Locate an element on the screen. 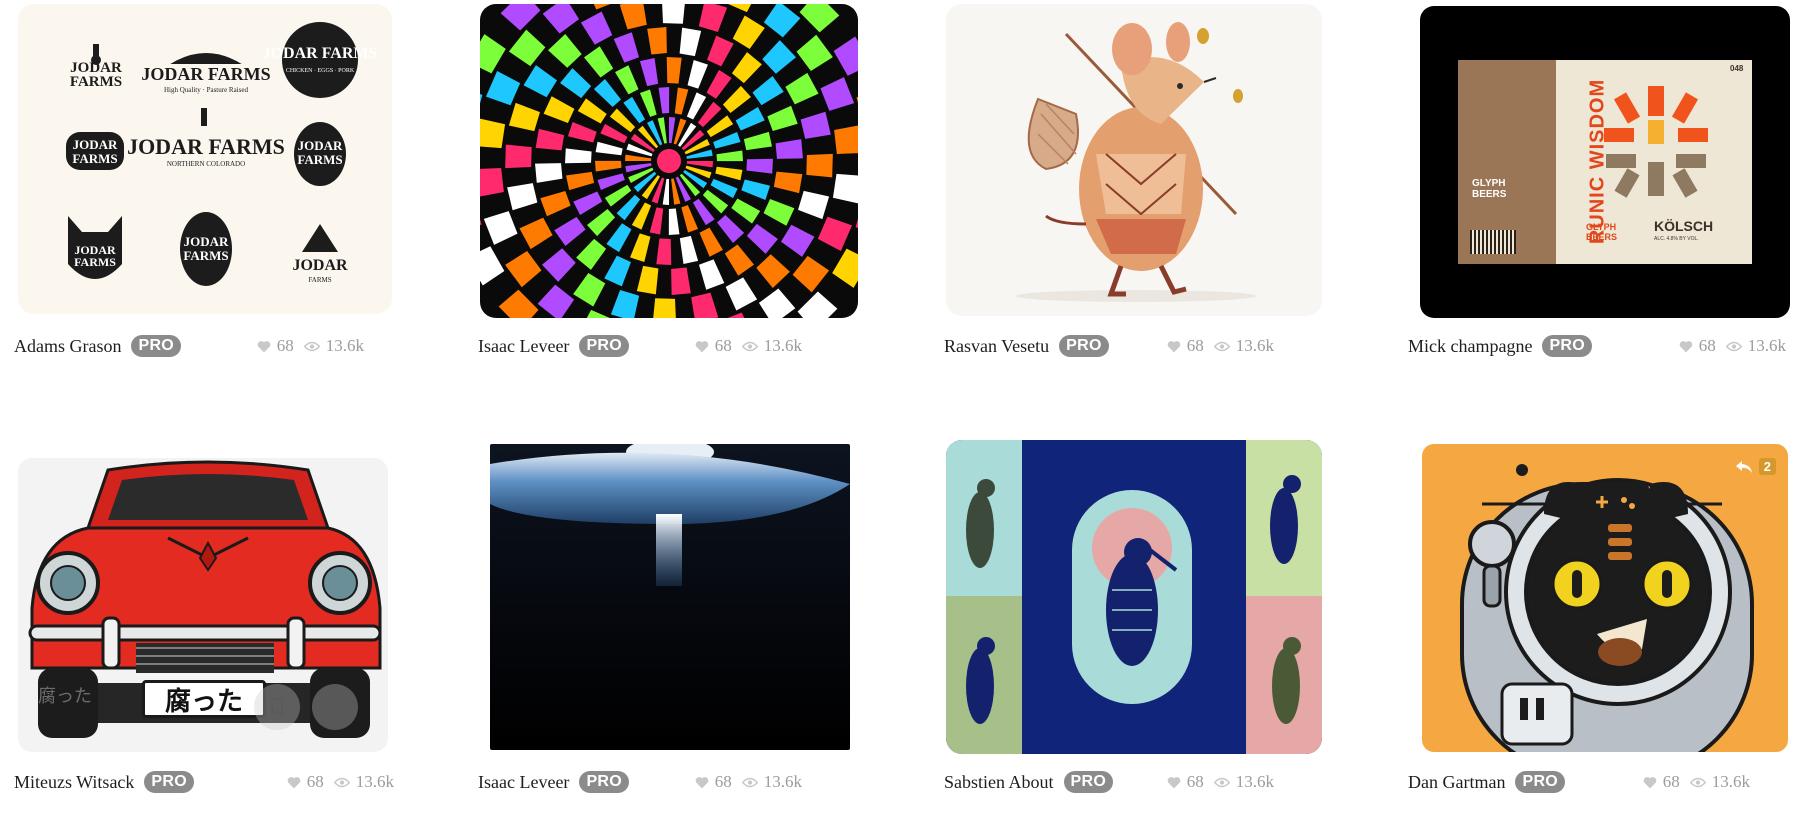 The width and height of the screenshot is (1818, 836). mandala-center is located at coordinates (669, 161).